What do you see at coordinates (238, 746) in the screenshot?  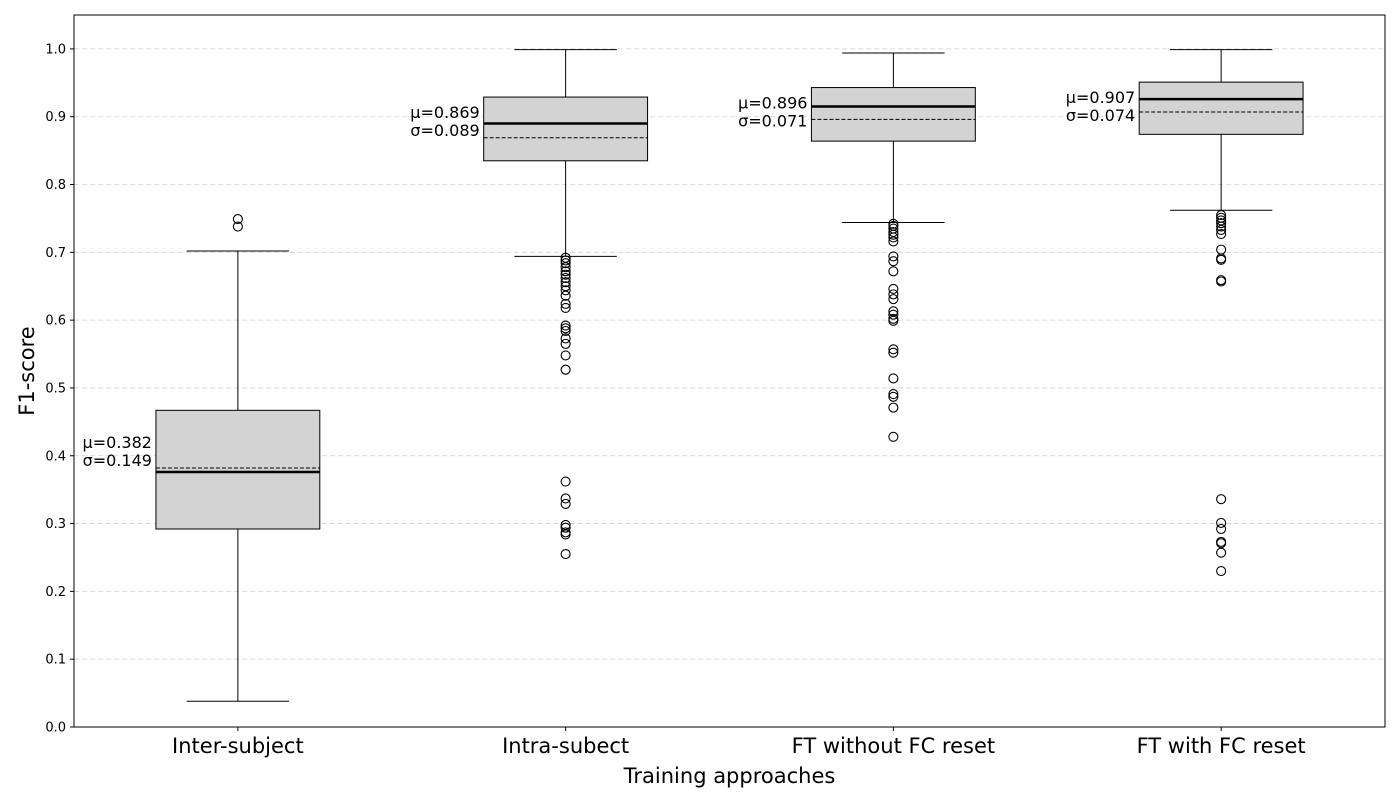 I see `x-tick-label: Inter-subject` at bounding box center [238, 746].